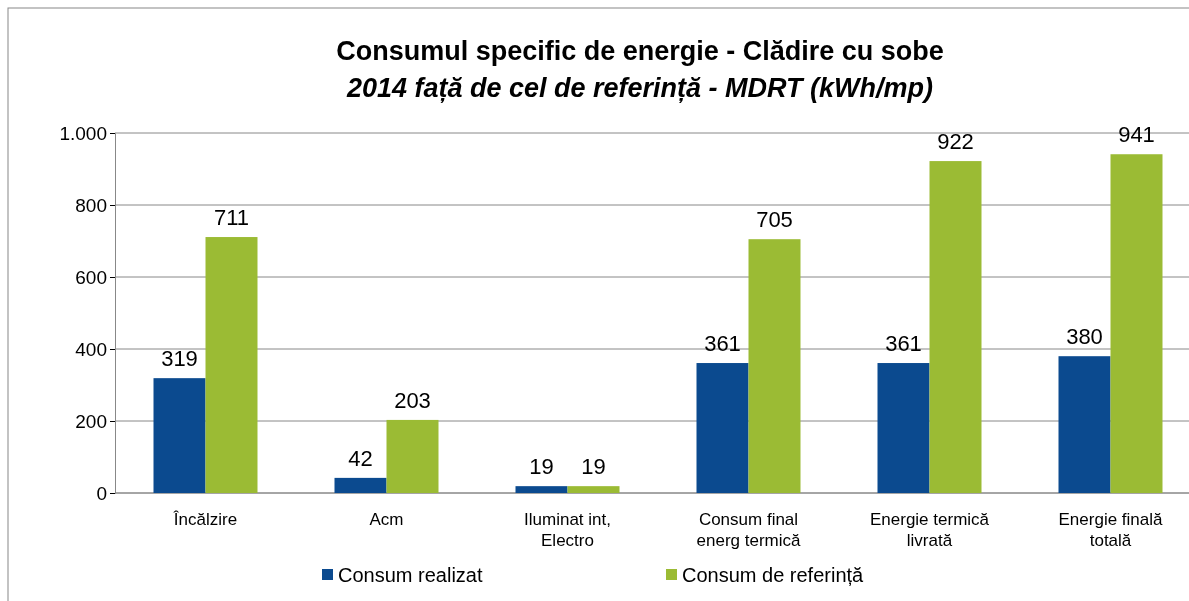  What do you see at coordinates (386, 519) in the screenshot?
I see `x-tick-label: Acm` at bounding box center [386, 519].